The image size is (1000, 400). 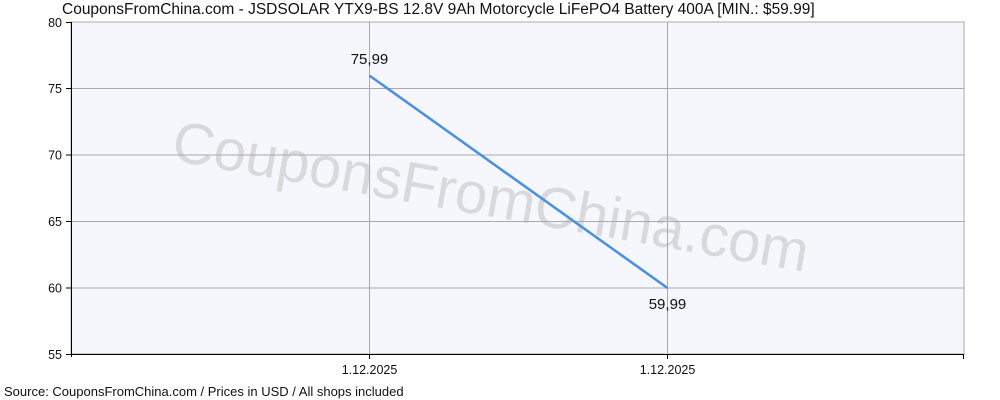 What do you see at coordinates (668, 304) in the screenshot?
I see `point-label-2: 59,99` at bounding box center [668, 304].